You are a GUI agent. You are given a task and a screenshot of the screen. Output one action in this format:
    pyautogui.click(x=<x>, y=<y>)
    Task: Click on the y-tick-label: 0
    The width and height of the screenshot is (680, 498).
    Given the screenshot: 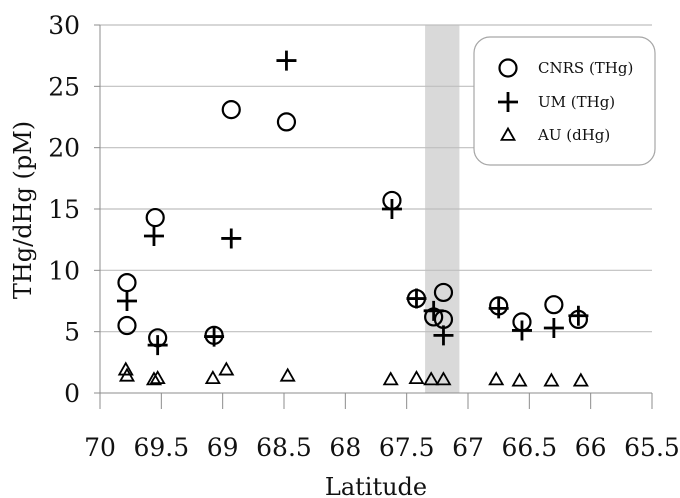 What is the action you would take?
    pyautogui.click(x=72, y=393)
    